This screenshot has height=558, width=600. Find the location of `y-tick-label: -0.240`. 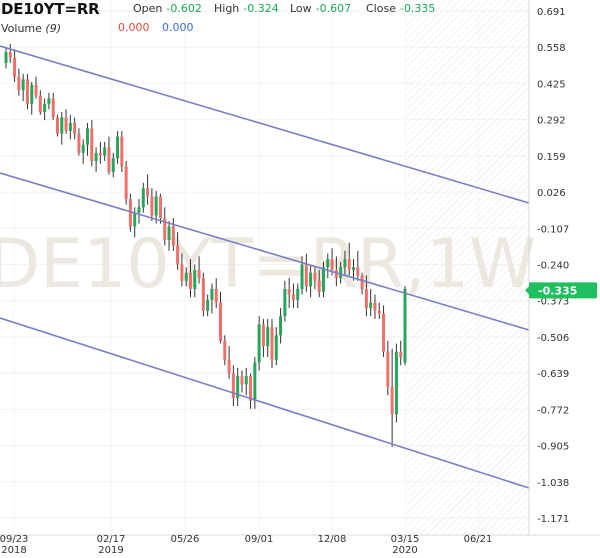

y-tick-label: -0.240 is located at coordinates (553, 266).